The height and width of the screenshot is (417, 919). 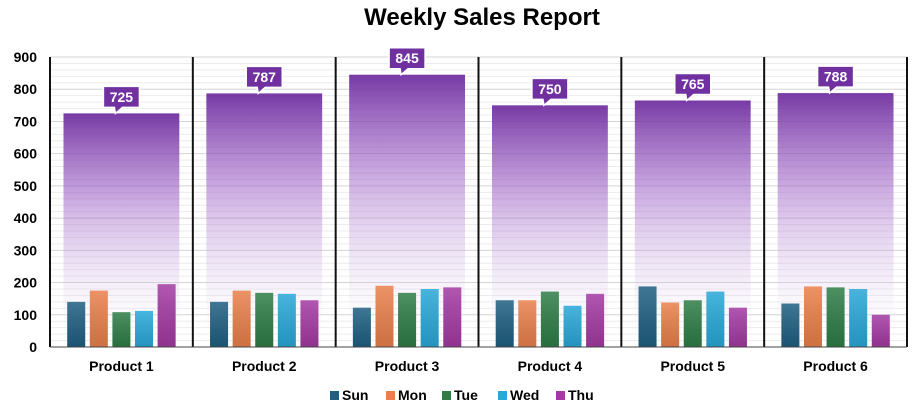 I want to click on x-category-label: Product 2, so click(x=264, y=366).